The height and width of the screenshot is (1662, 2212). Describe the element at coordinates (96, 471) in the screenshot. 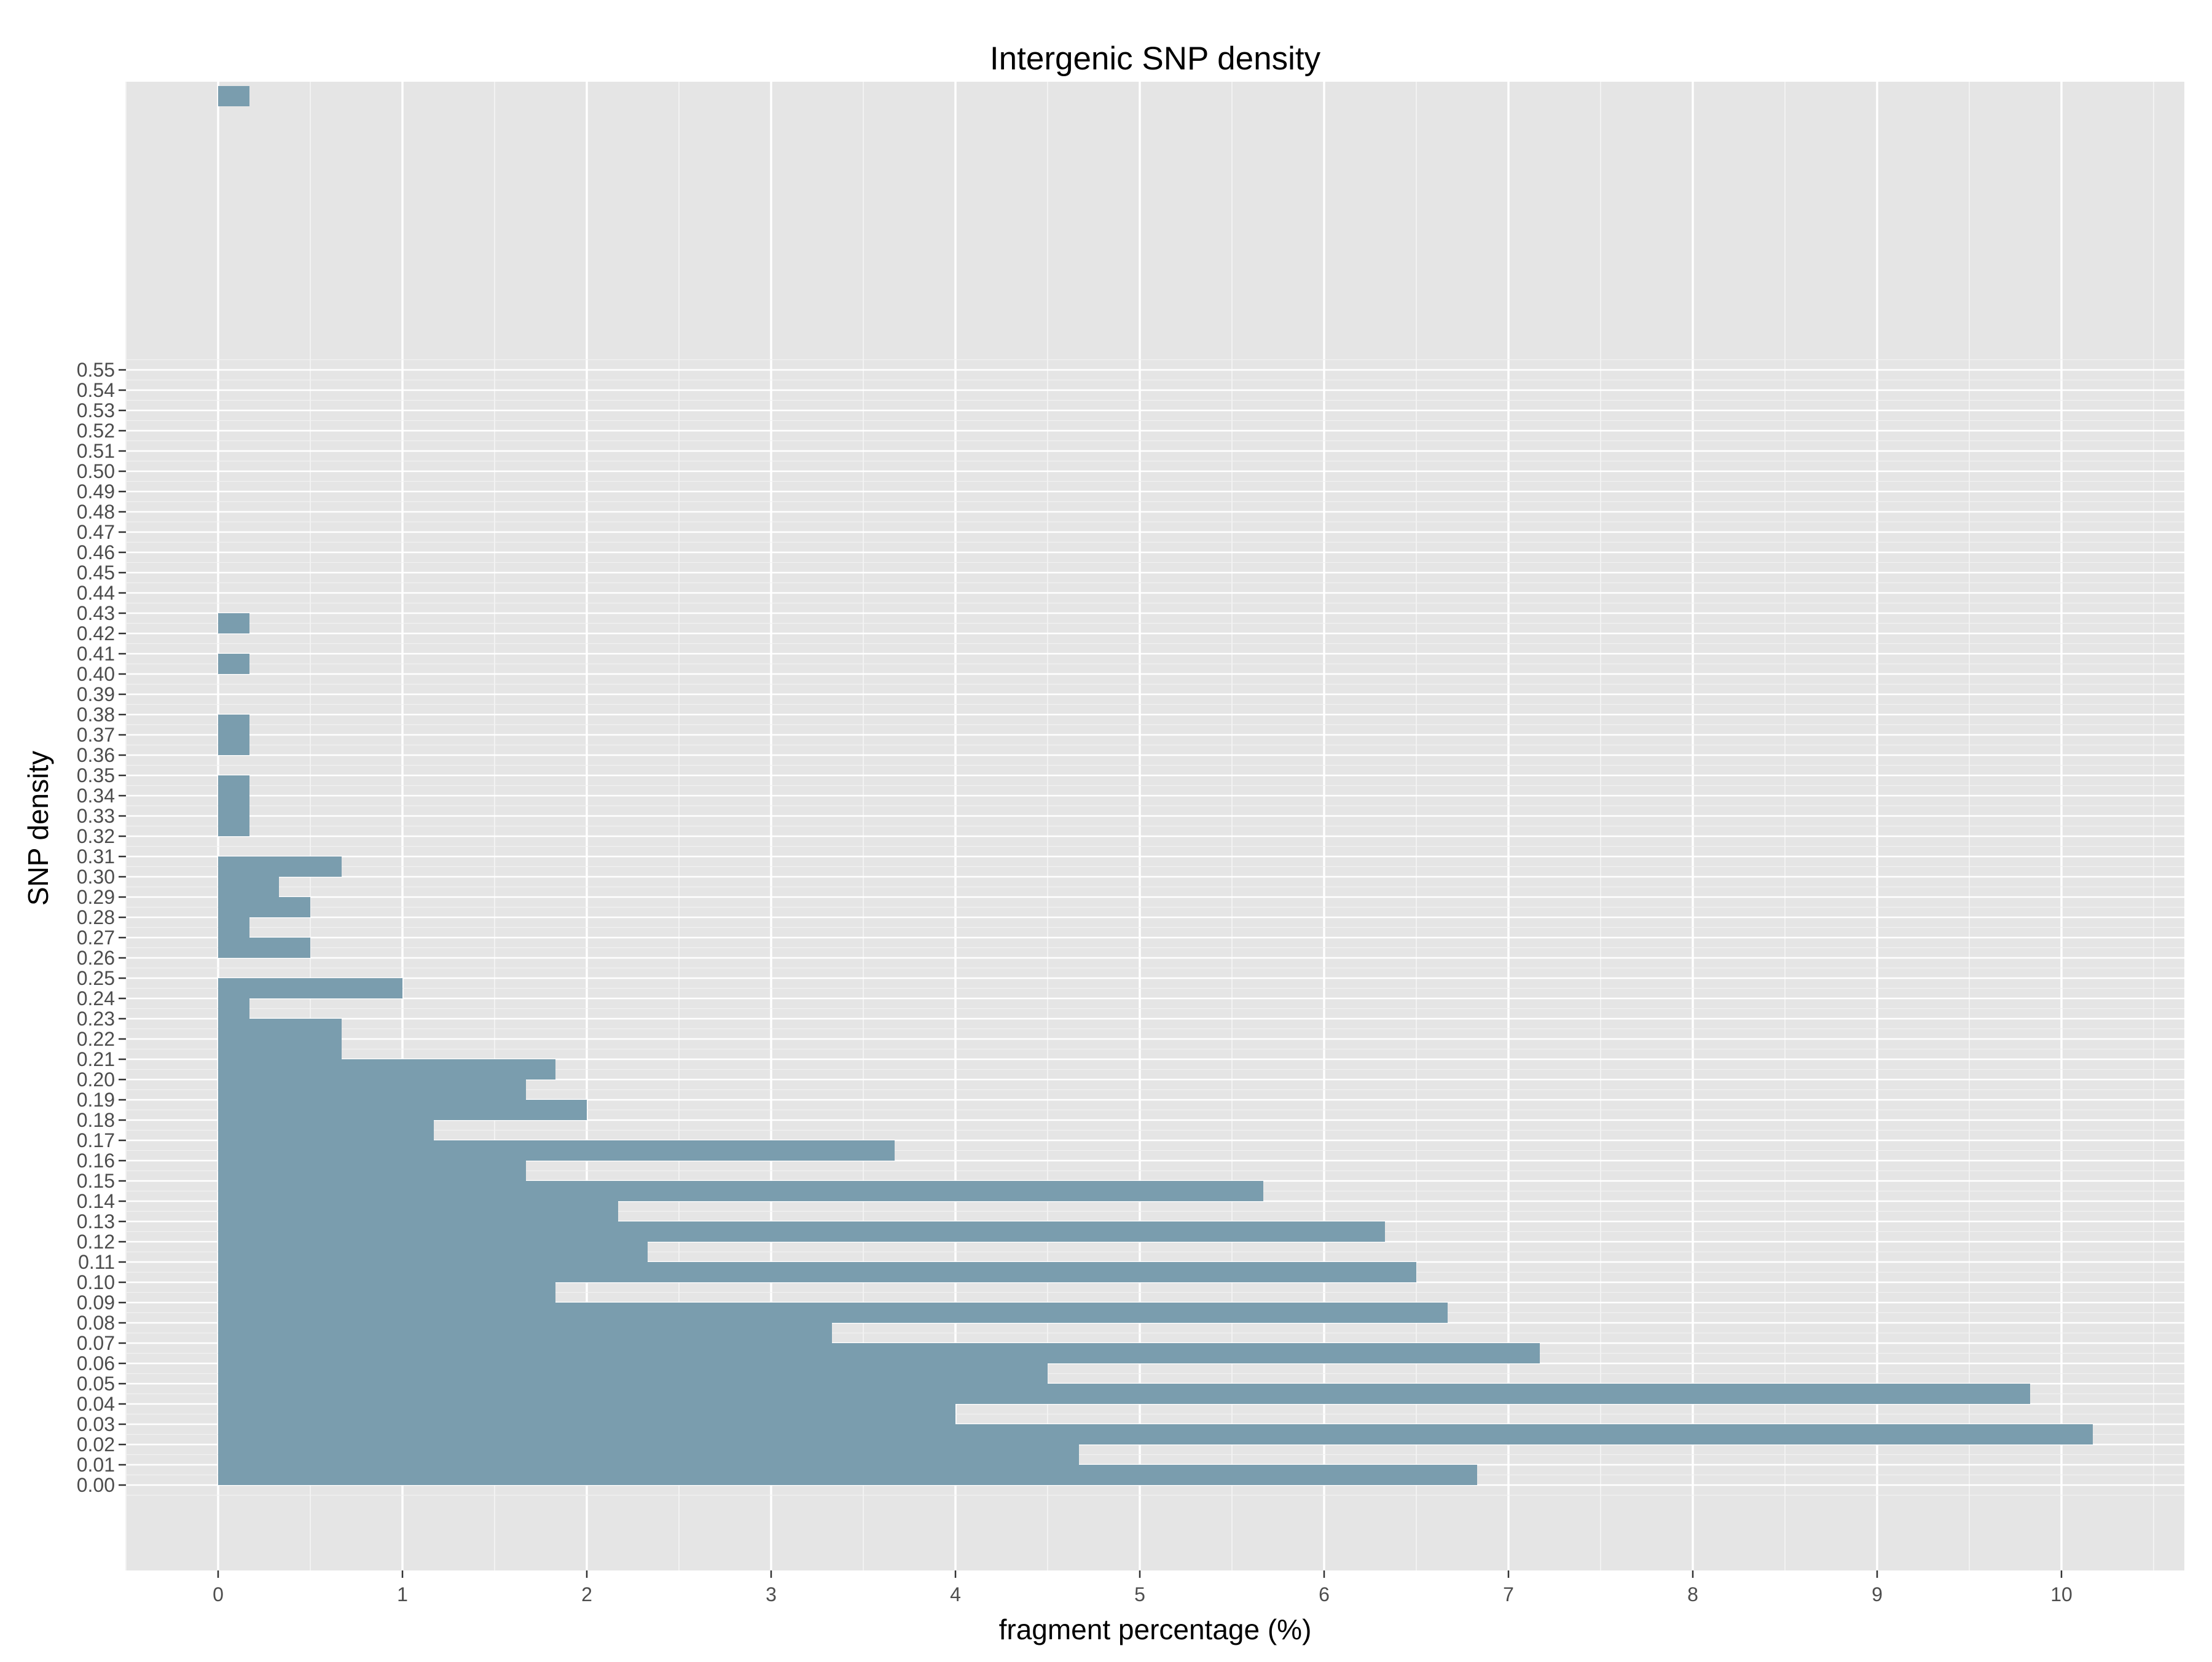

I see `y-tick-label: 0.50` at that location.